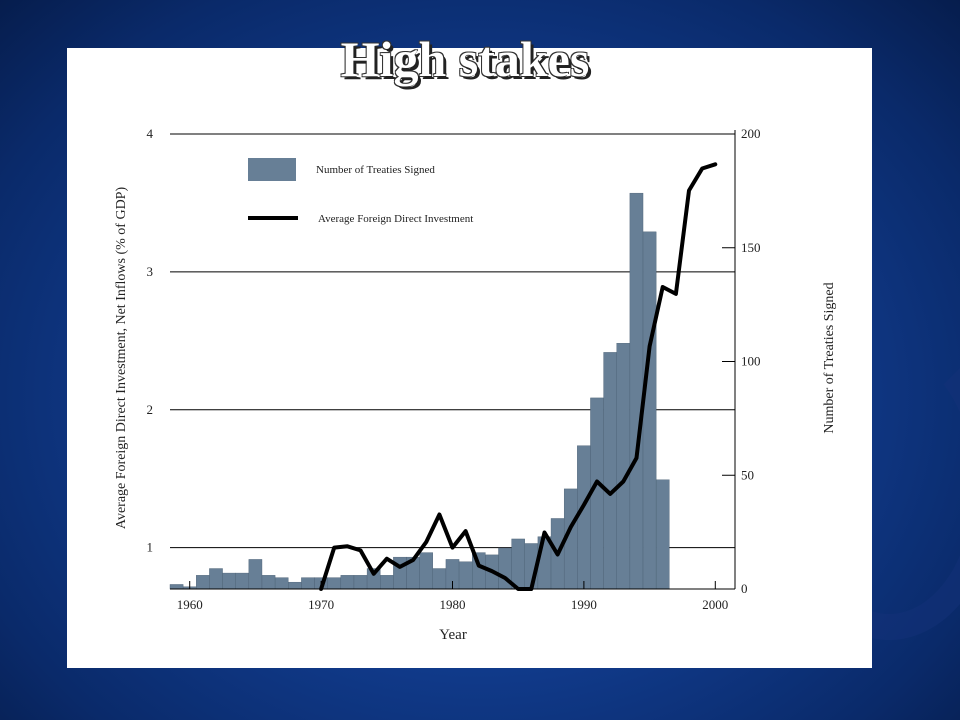 The height and width of the screenshot is (720, 960). Describe the element at coordinates (395, 219) in the screenshot. I see `legend-label-line: Average Foreign Direct Investment` at that location.